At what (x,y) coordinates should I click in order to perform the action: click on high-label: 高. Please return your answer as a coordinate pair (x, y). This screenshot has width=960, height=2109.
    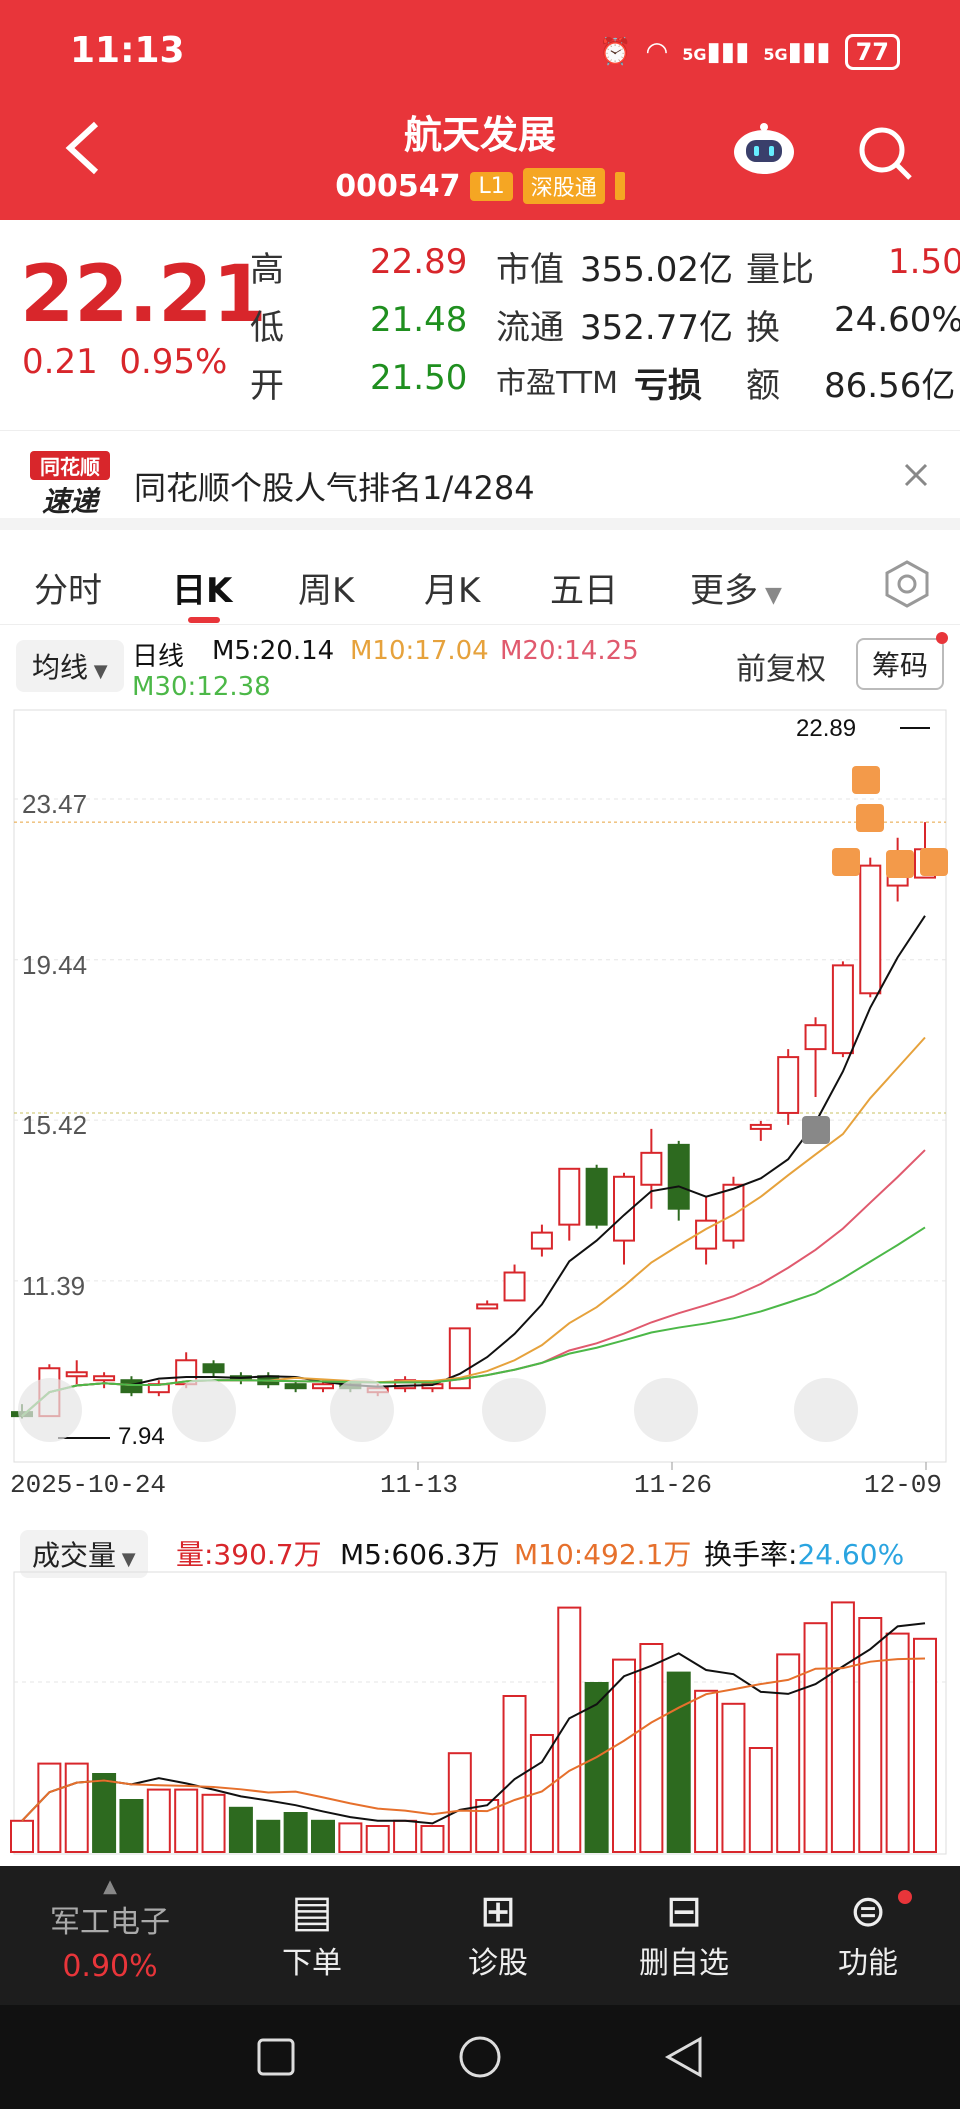
    Looking at the image, I should click on (267, 270).